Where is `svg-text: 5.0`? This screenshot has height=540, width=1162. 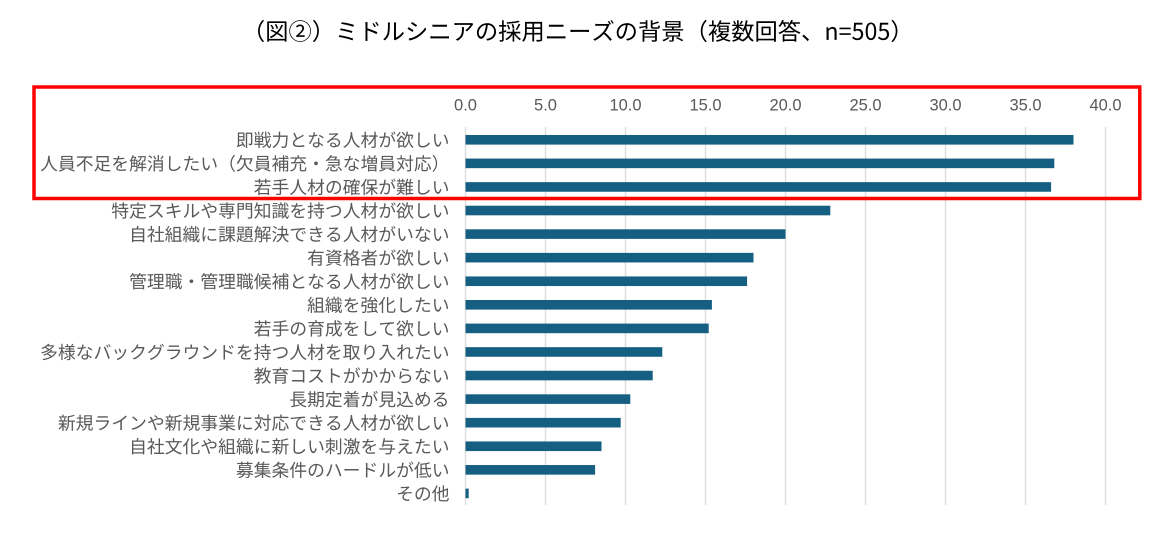 svg-text: 5.0 is located at coordinates (545, 106).